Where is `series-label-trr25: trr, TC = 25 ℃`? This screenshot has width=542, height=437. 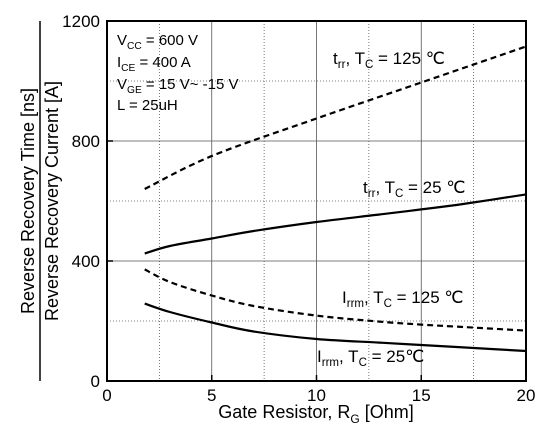
series-label-trr25: trr, TC = 25 ℃ is located at coordinates (414, 189).